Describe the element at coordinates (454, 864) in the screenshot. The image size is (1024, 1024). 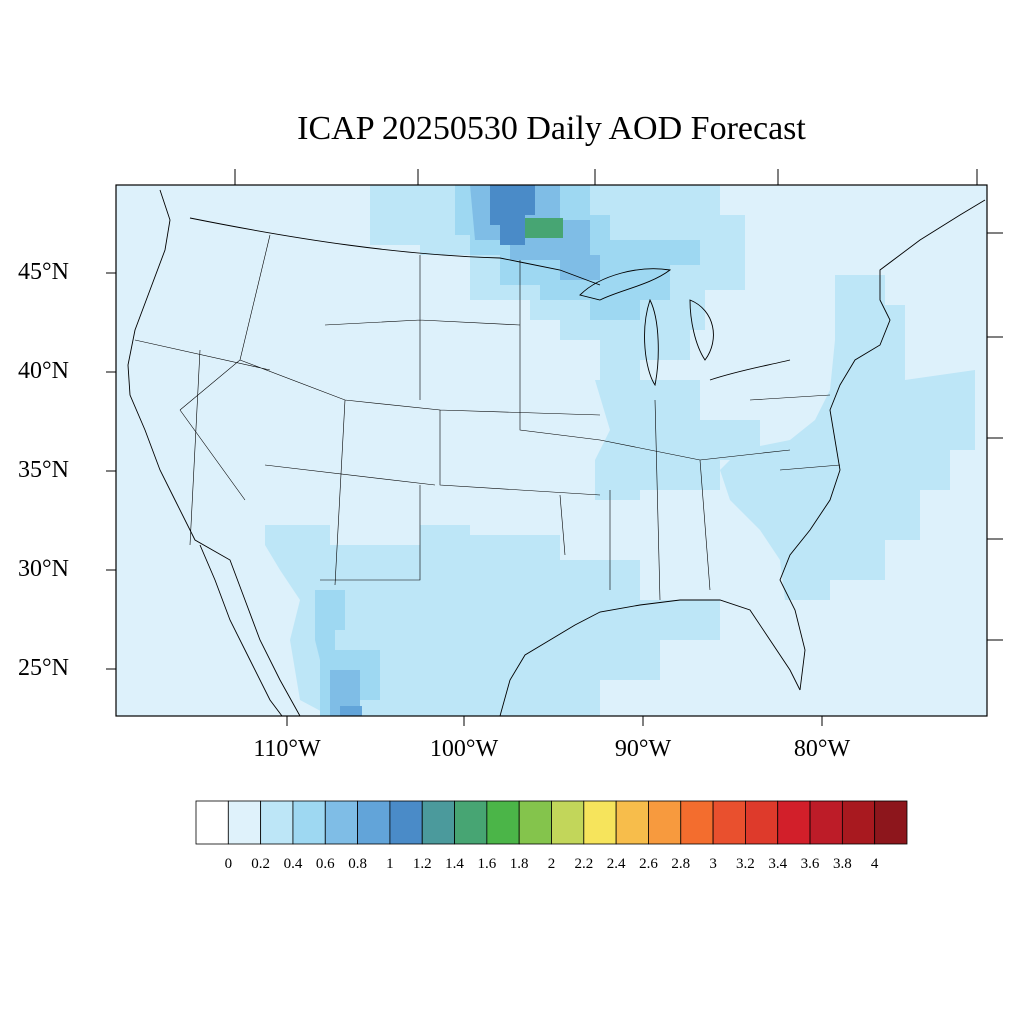
I see `colorbar-label: 1.4` at that location.